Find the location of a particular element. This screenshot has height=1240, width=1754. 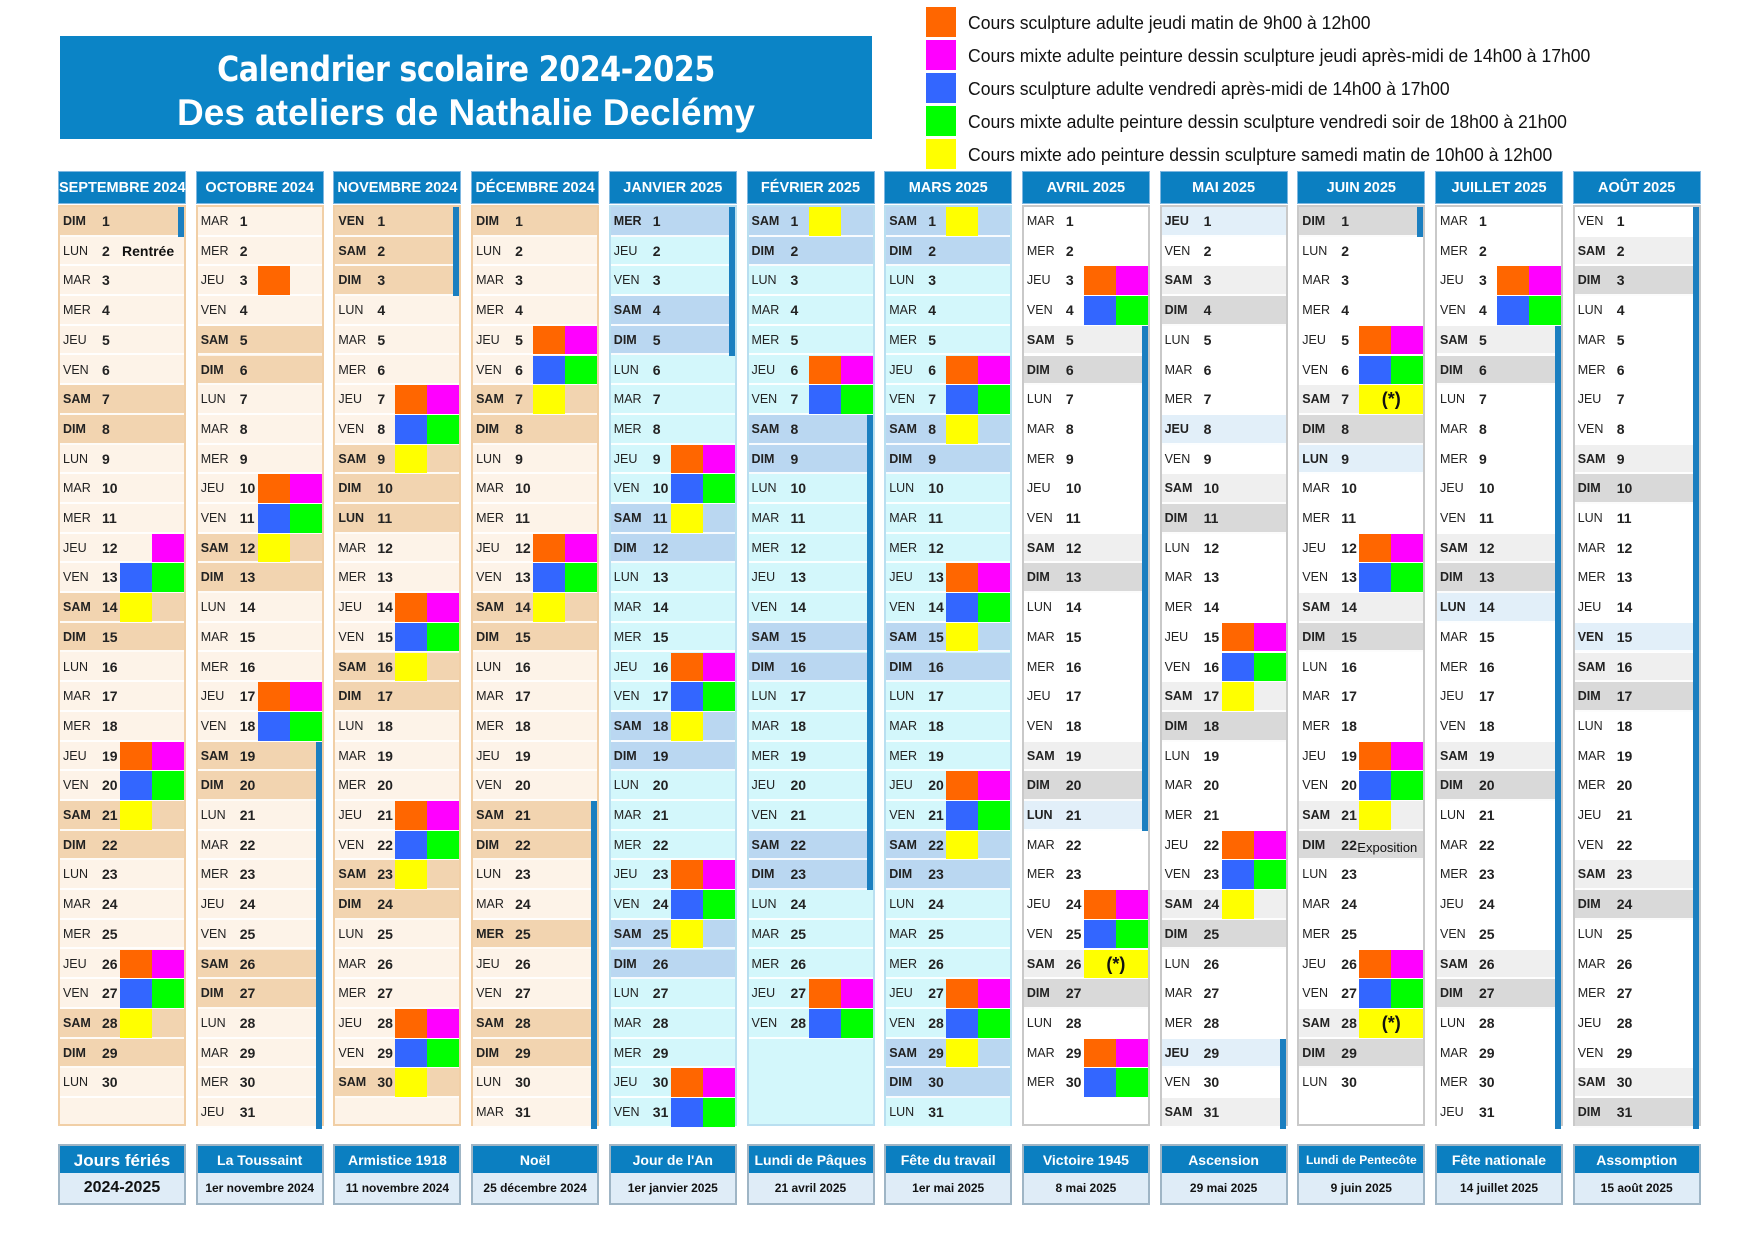

day-row: JEU 19 is located at coordinates (535, 756).